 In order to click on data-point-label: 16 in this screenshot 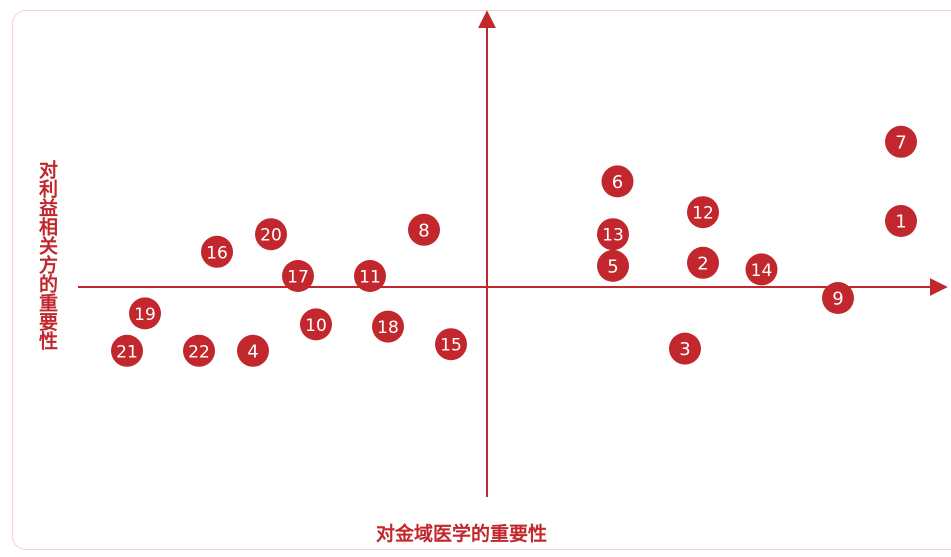, I will do `click(217, 253)`.